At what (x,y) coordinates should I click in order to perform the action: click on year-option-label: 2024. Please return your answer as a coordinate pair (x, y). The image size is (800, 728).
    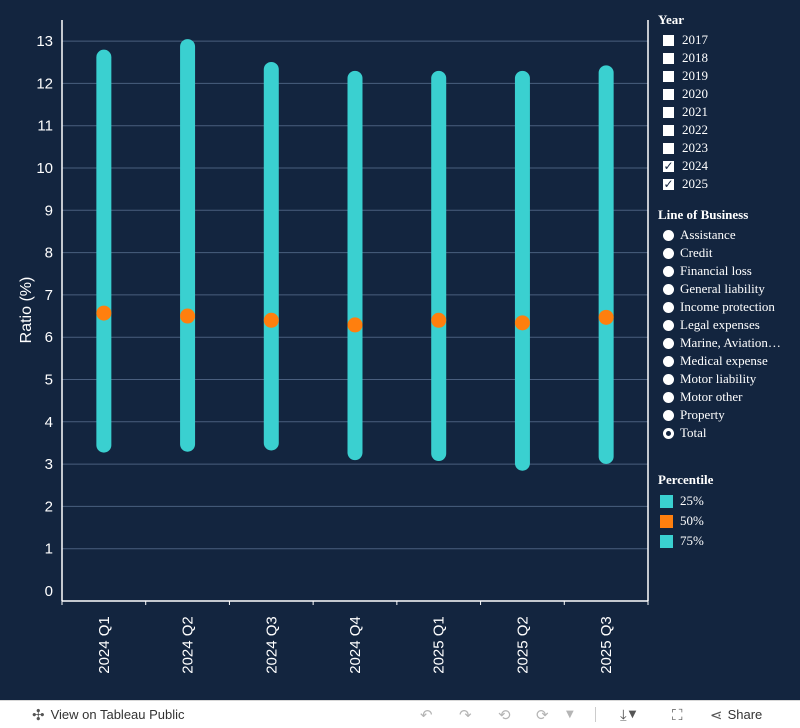
    Looking at the image, I should click on (695, 165).